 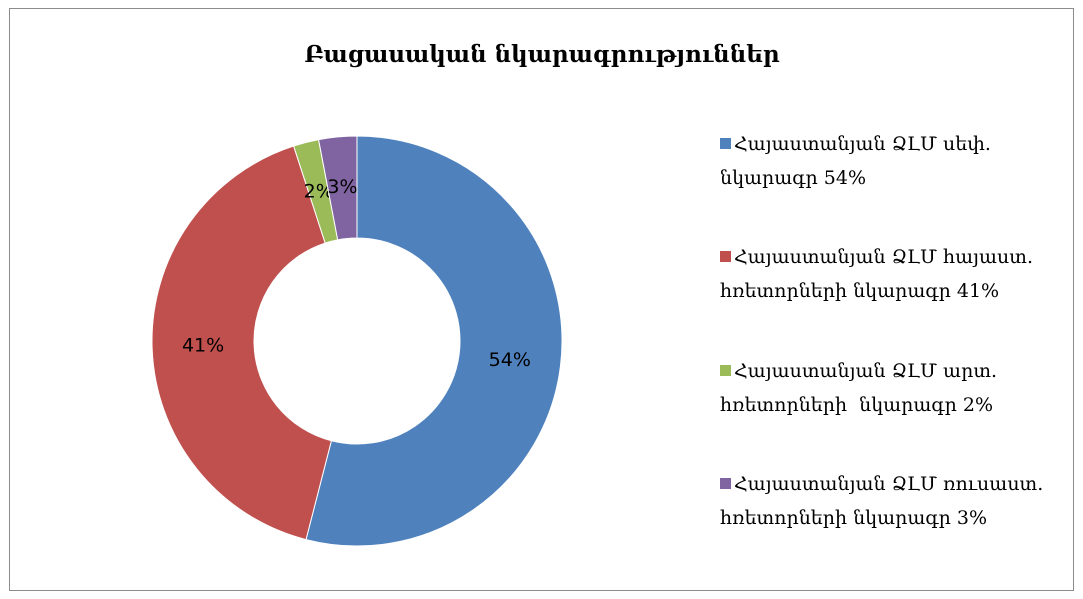 I want to click on data-label: 41%, so click(x=203, y=345).